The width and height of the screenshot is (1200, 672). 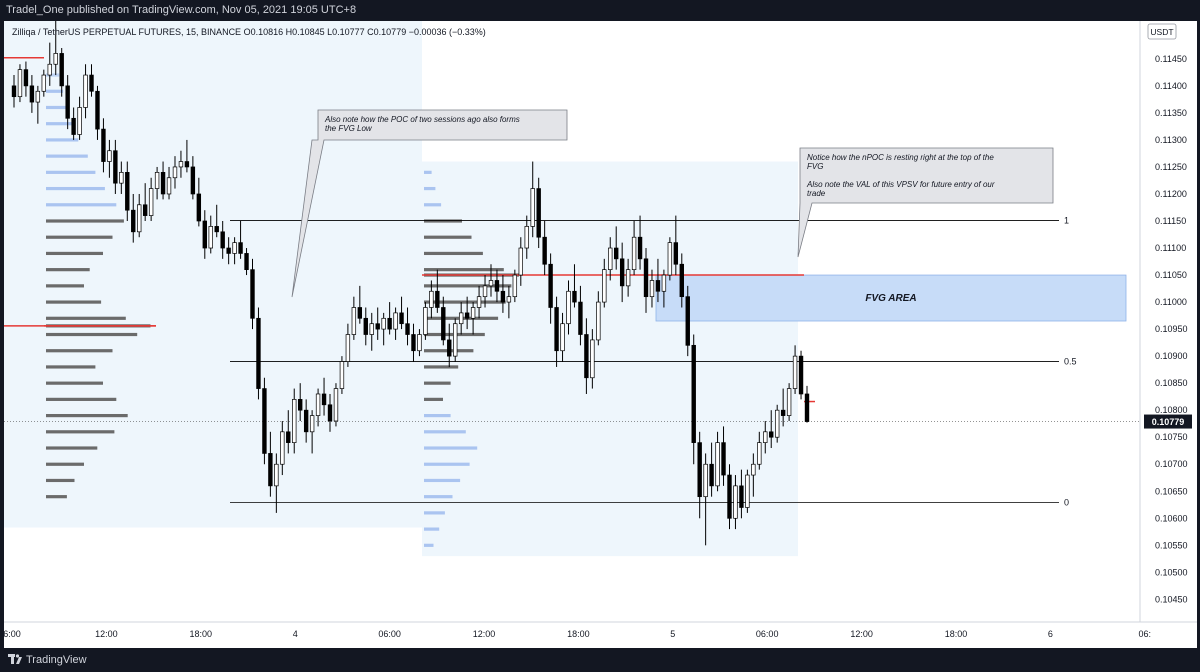 I want to click on currency-box, so click(x=1162, y=31).